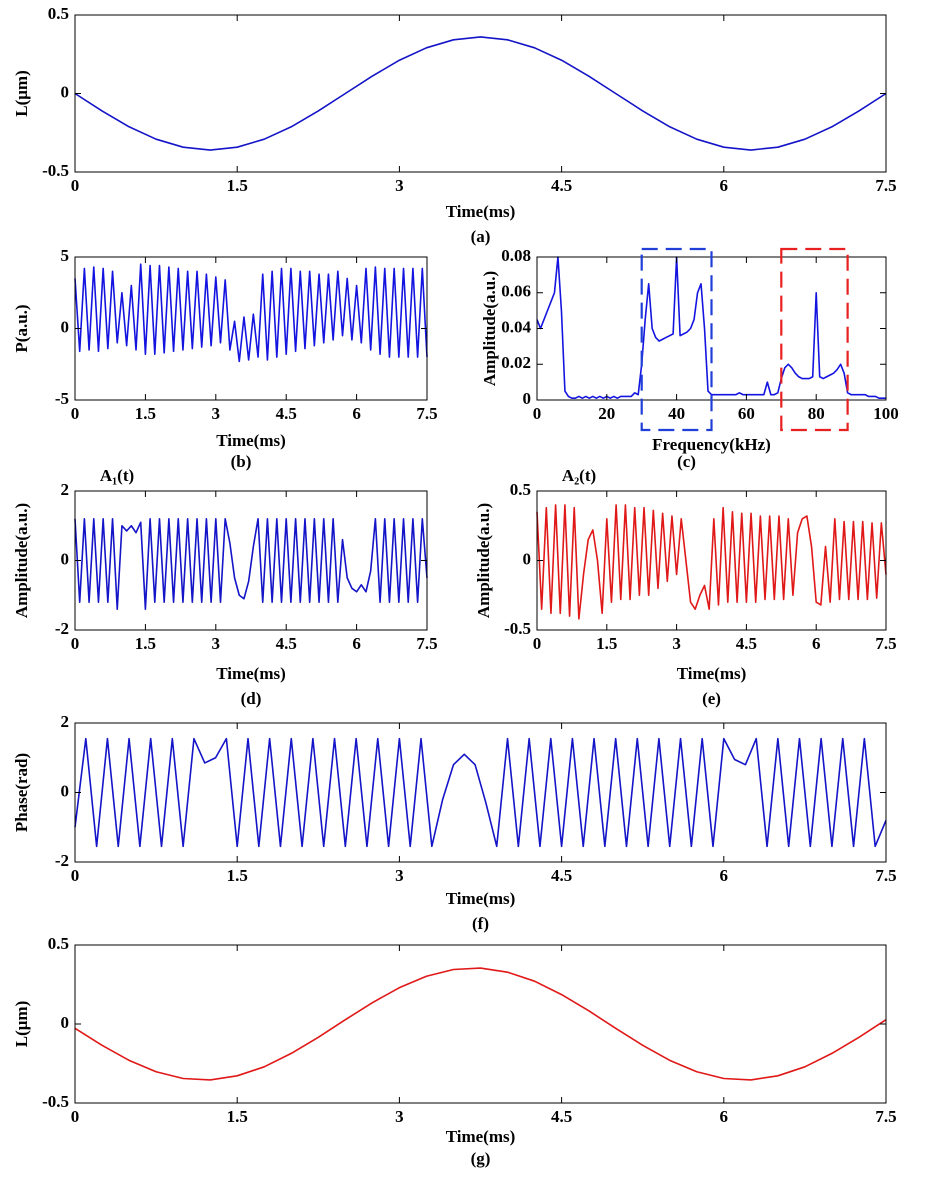 The image size is (928, 1182). Describe the element at coordinates (711, 698) in the screenshot. I see `panel-caption: (e)` at that location.